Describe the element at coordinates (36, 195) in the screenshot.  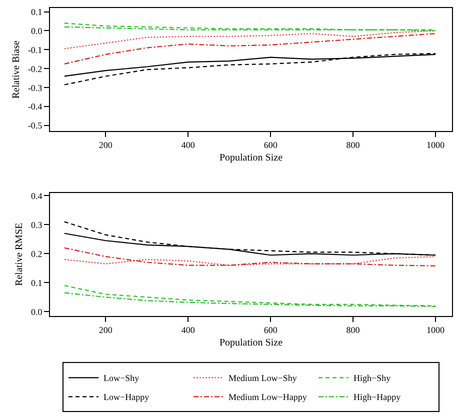
I see `y-tick-label: 0.4` at that location.